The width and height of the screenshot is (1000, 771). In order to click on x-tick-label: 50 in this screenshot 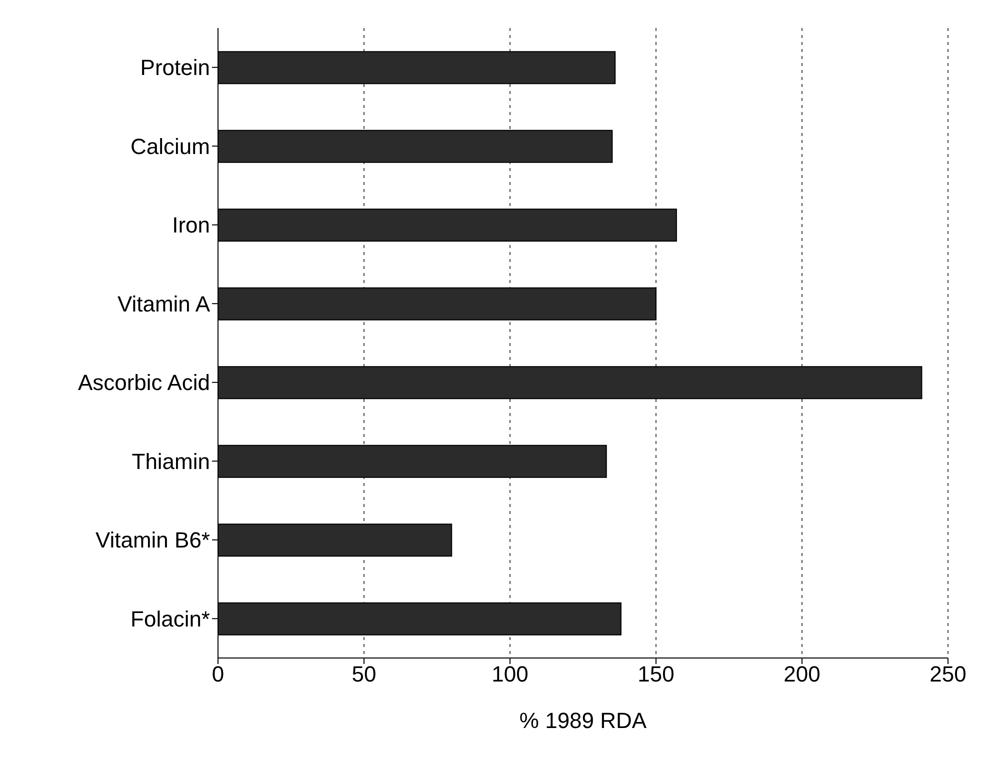, I will do `click(364, 674)`.